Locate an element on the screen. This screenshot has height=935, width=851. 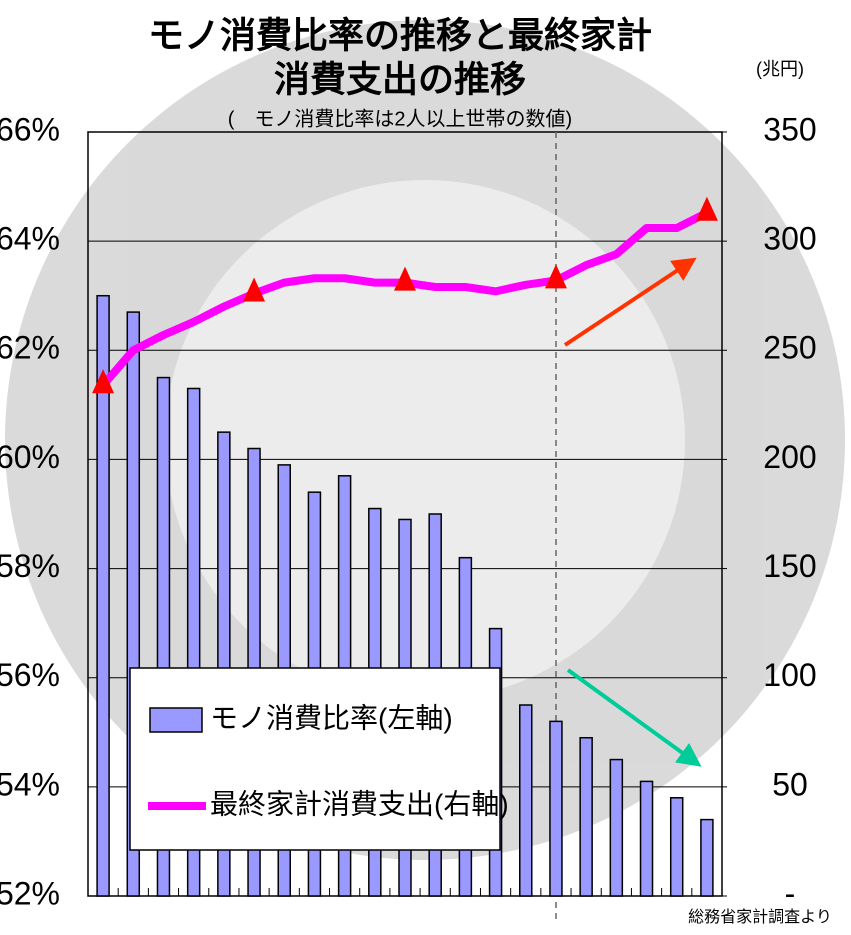
y-tick-label: 64% is located at coordinates (30, 239).